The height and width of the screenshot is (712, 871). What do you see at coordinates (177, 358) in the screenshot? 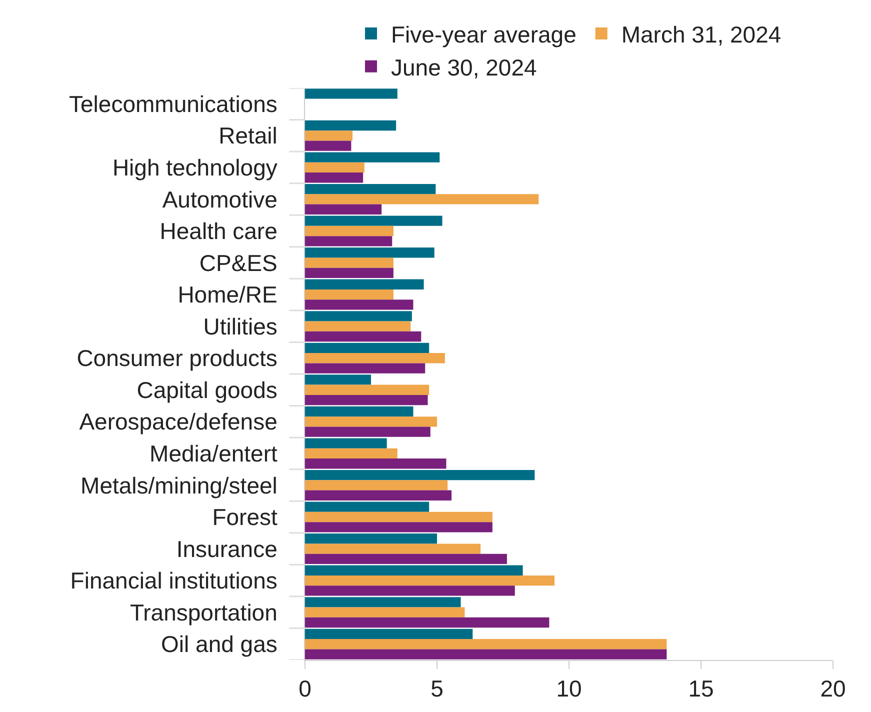
I see `y-tick-label: Consumer products` at bounding box center [177, 358].